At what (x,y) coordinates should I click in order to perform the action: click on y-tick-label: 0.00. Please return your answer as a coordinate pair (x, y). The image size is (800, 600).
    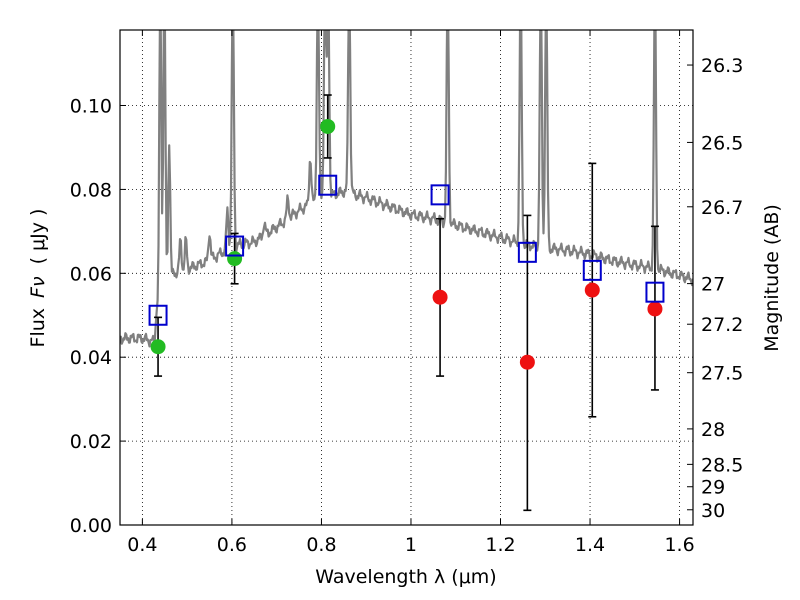
    Looking at the image, I should click on (91, 526).